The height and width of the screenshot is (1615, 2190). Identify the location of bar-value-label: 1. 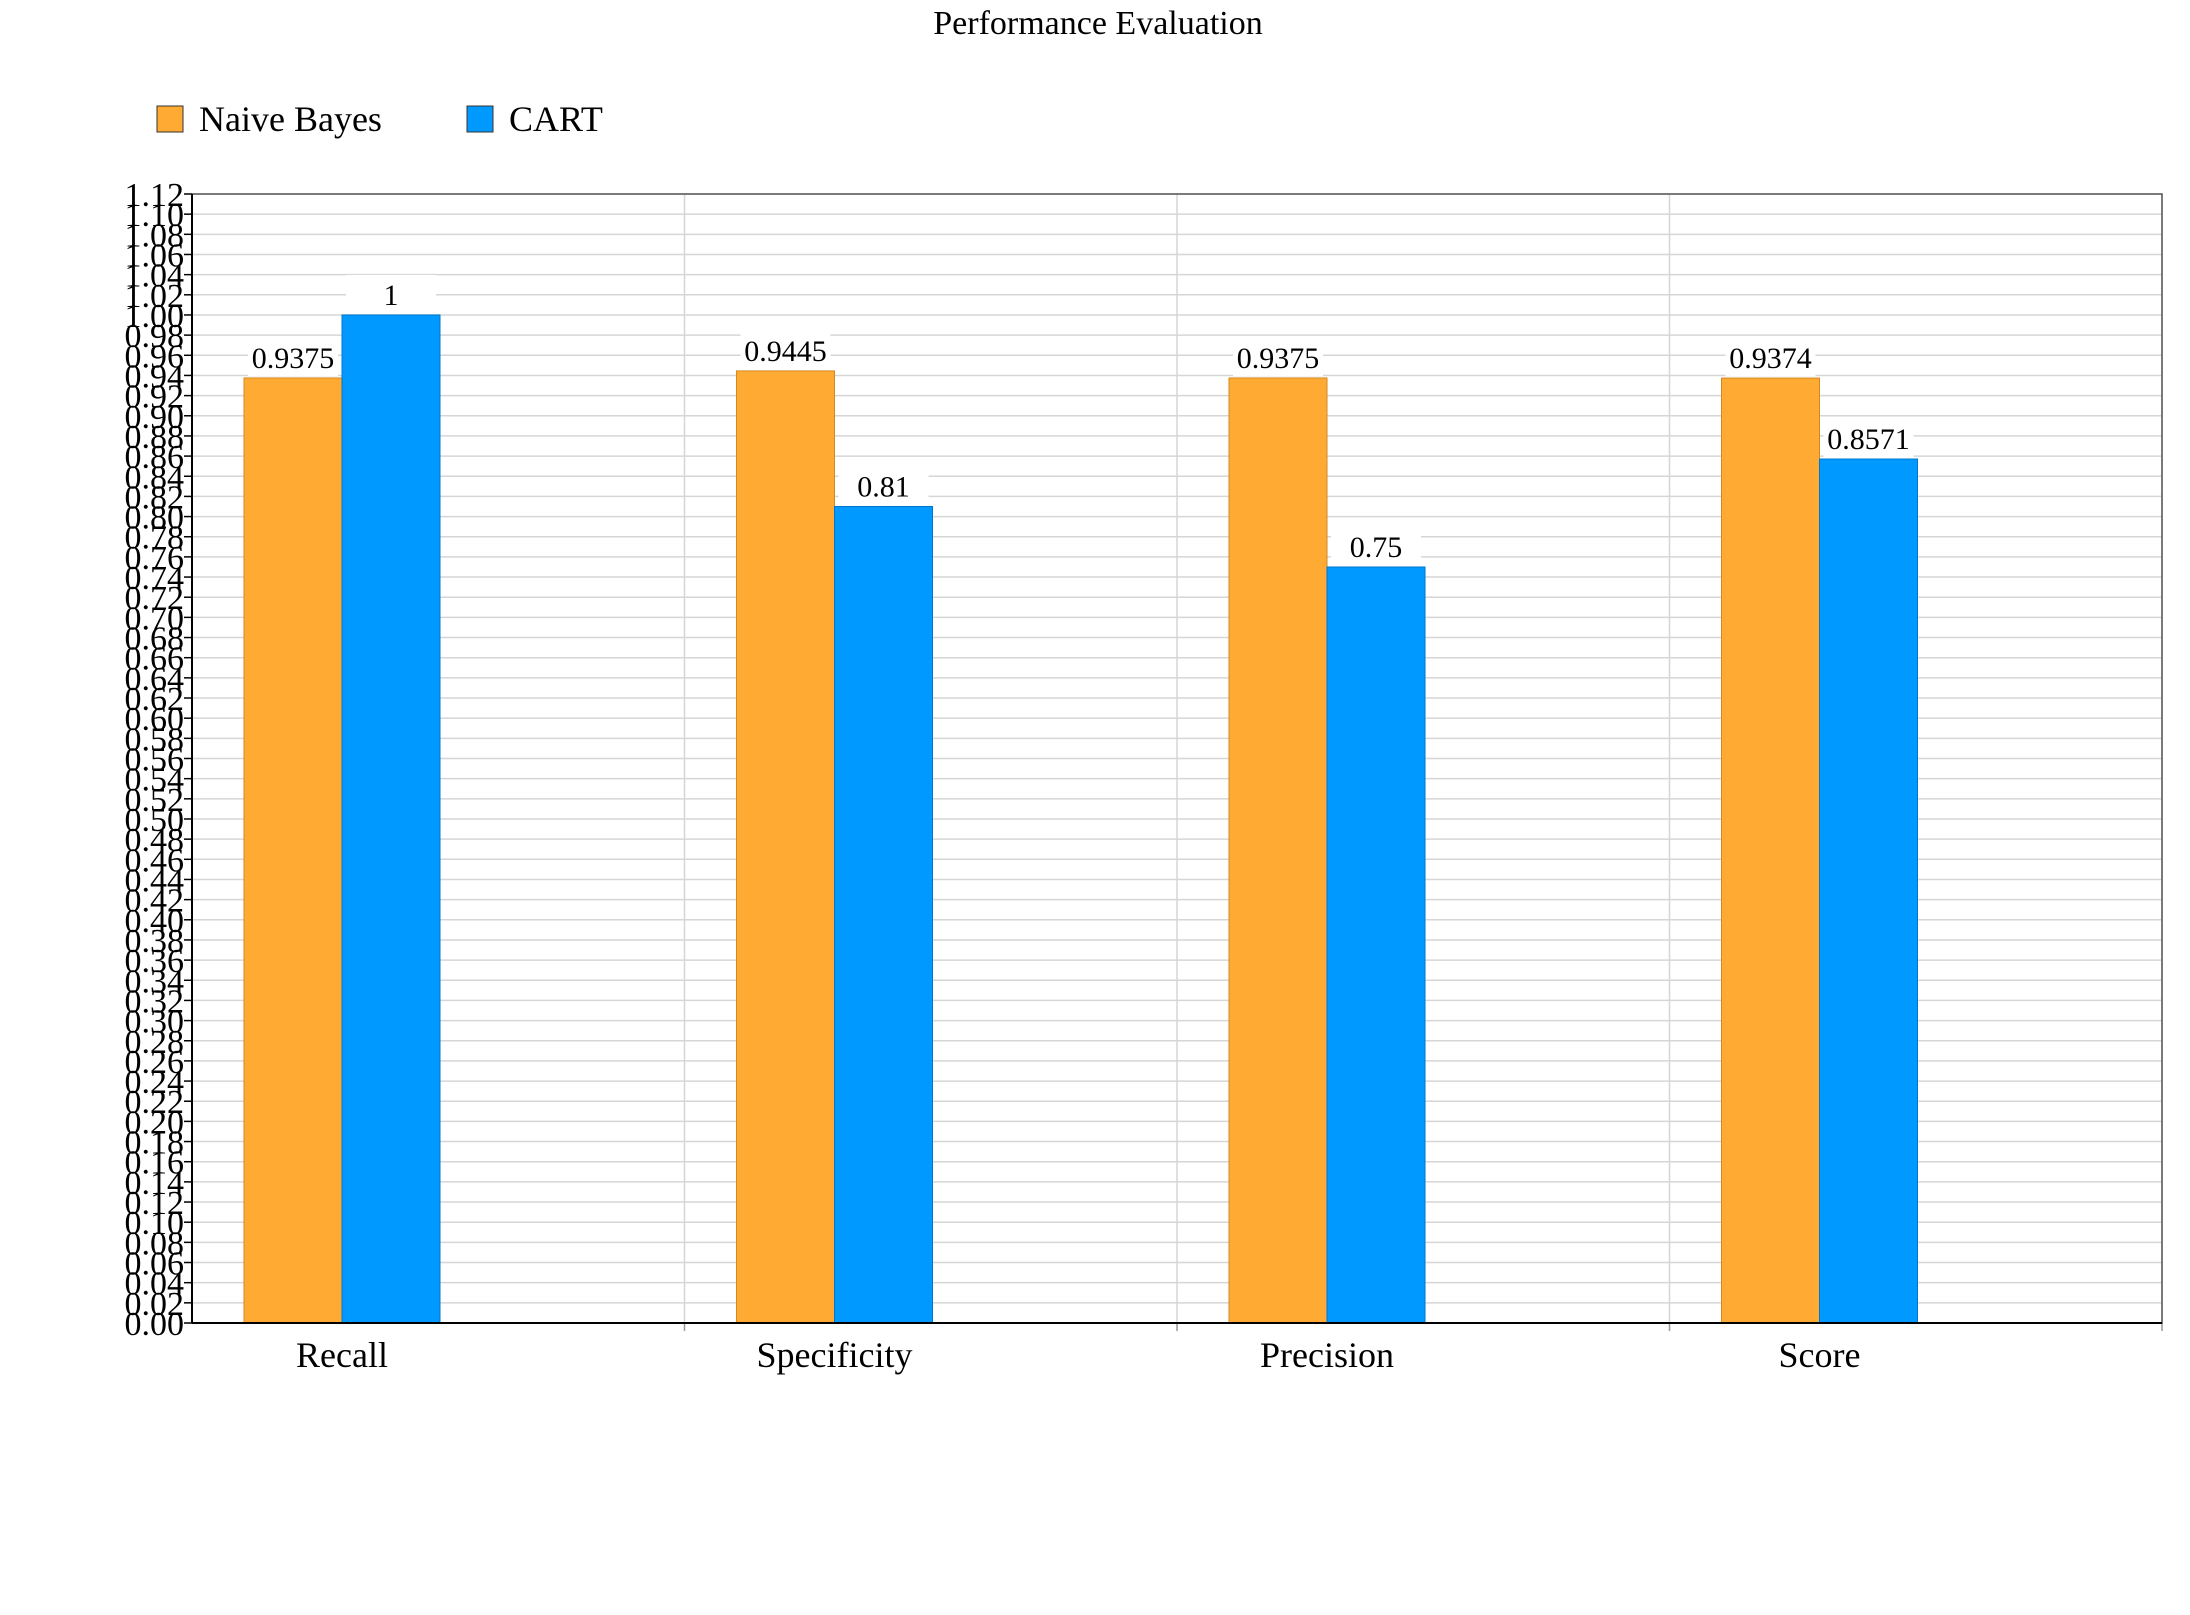
(391, 295).